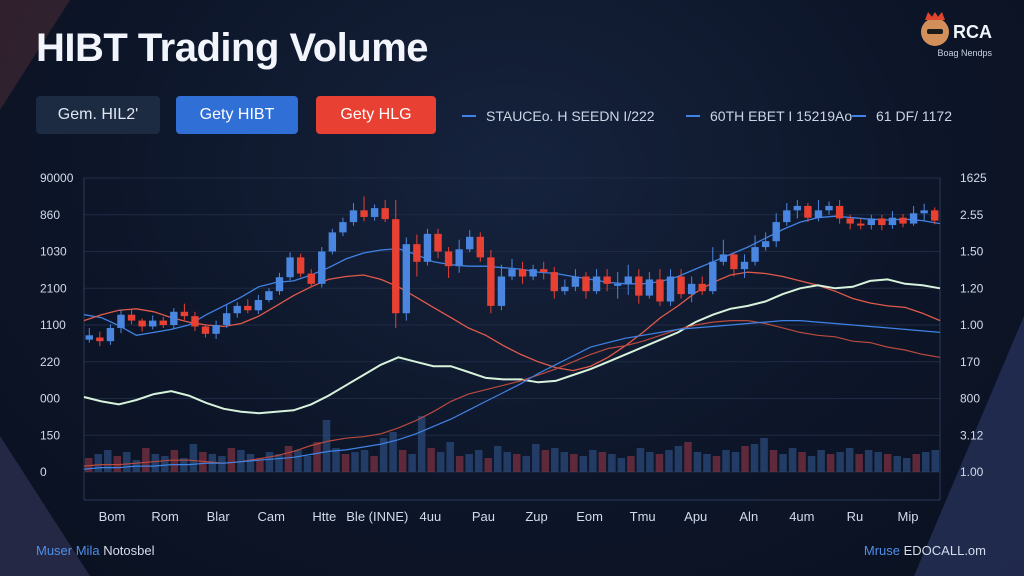  Describe the element at coordinates (35, 55) in the screenshot. I see `corner-decoration-top-left` at that location.